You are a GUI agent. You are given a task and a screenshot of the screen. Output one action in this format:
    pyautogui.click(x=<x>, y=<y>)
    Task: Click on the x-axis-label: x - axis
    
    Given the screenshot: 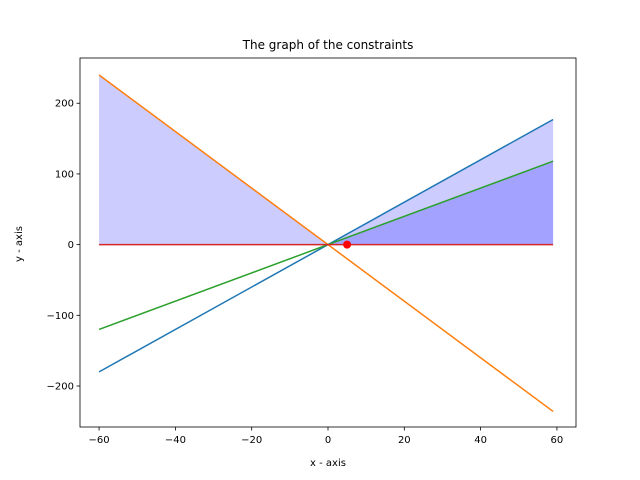 What is the action you would take?
    pyautogui.click(x=328, y=463)
    